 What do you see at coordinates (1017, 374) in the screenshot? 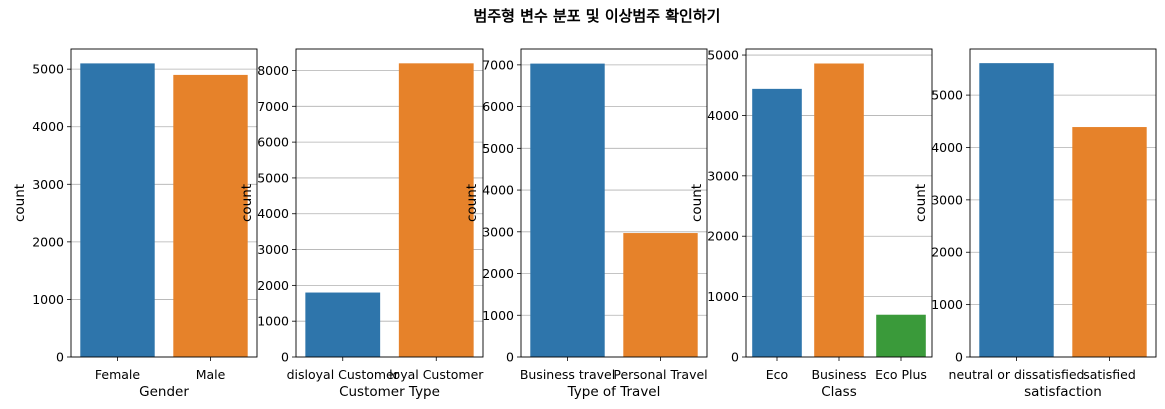
I see `x-tick-label: neutral or dissatisfied` at bounding box center [1017, 374].